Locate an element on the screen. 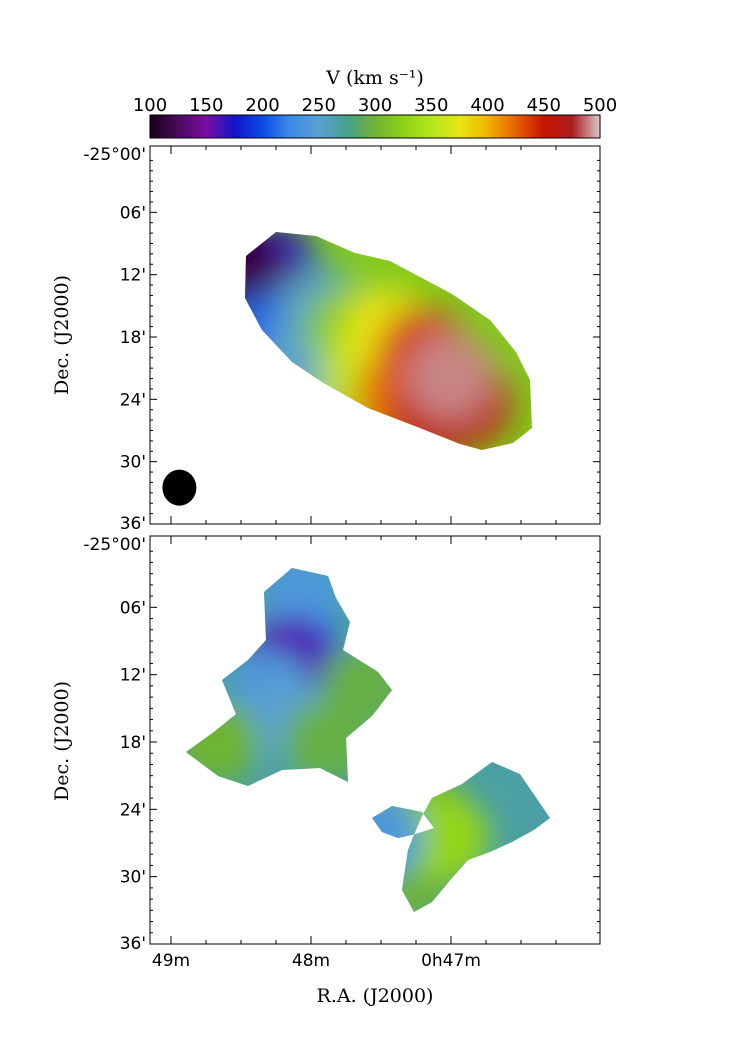 The height and width of the screenshot is (1050, 750). y-tick-label: -25°00' is located at coordinates (114, 155).